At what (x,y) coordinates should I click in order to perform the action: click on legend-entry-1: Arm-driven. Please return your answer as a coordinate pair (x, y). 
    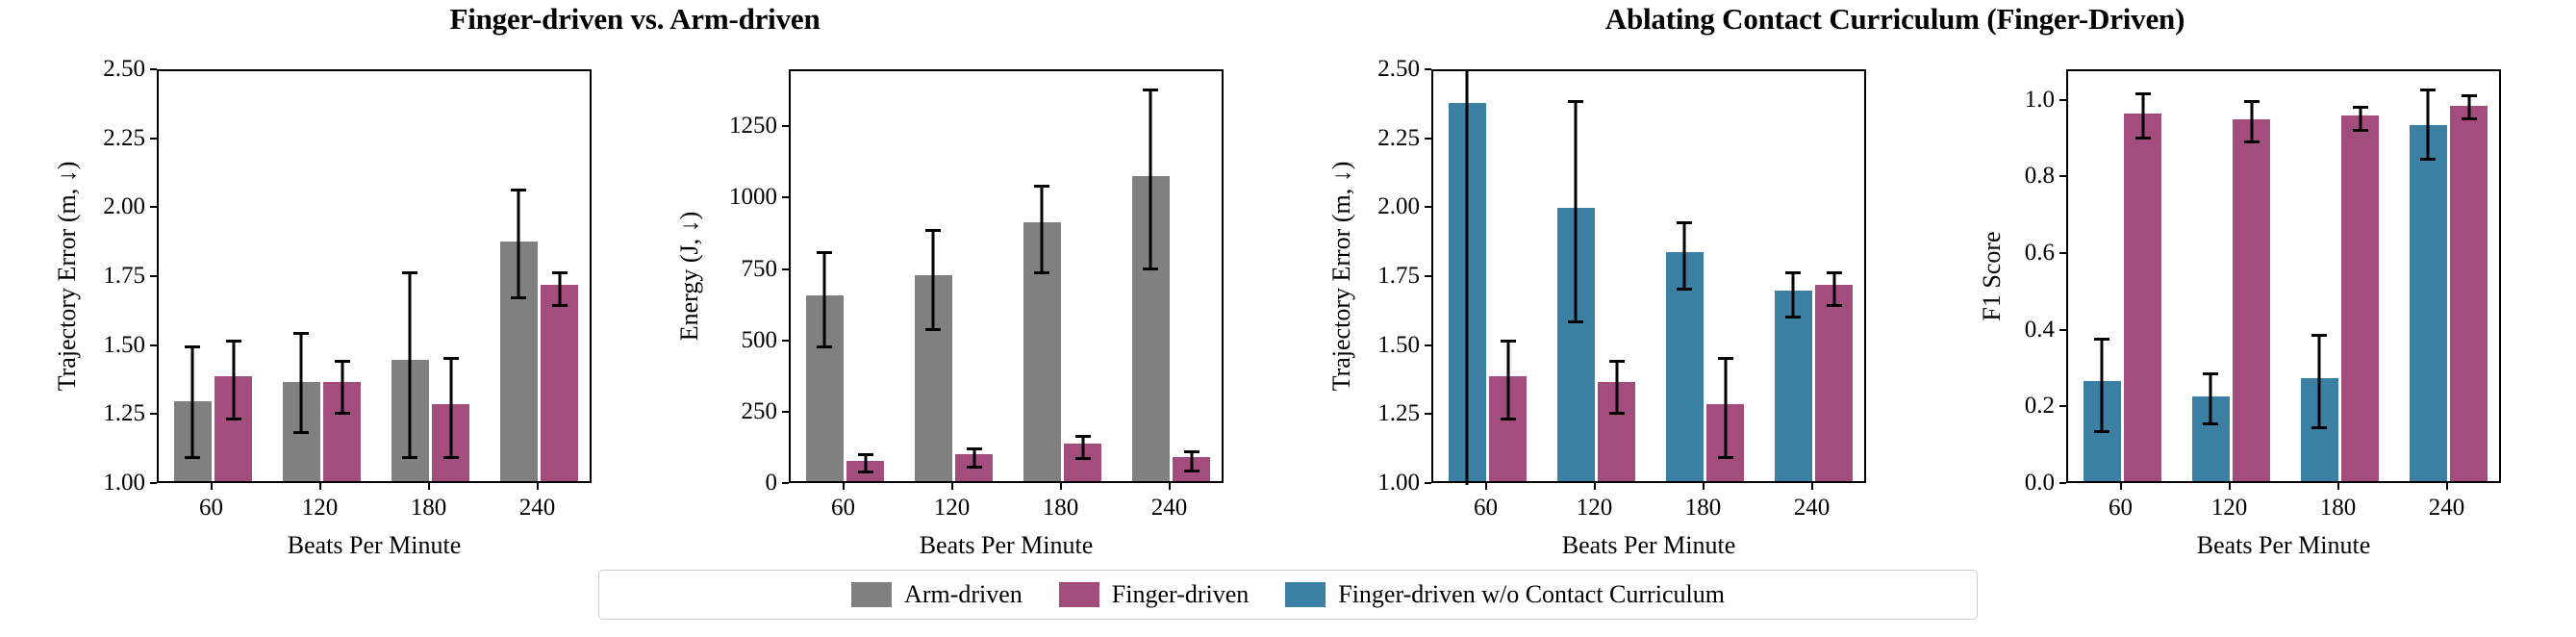
    Looking at the image, I should click on (937, 594).